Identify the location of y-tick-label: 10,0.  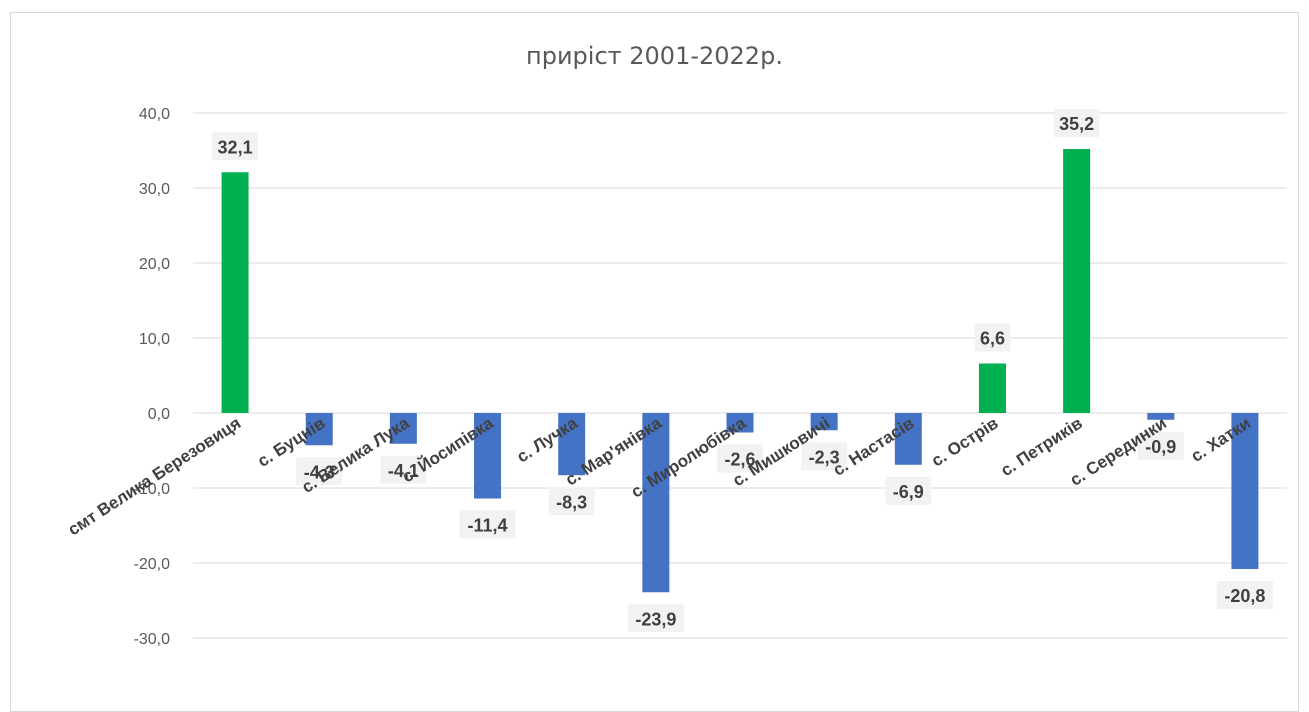
(154, 339).